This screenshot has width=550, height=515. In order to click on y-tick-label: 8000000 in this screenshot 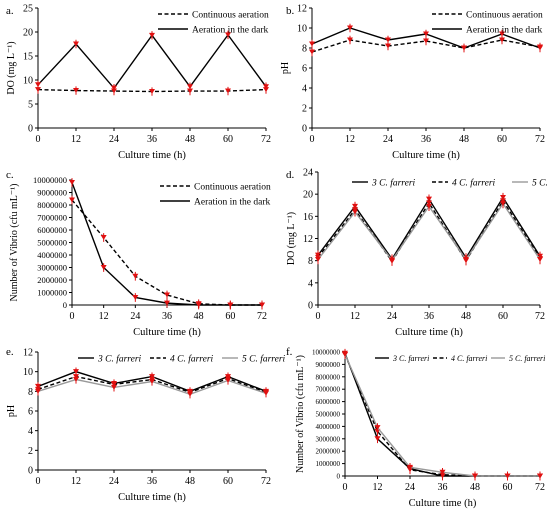, I will do `click(52, 205)`.